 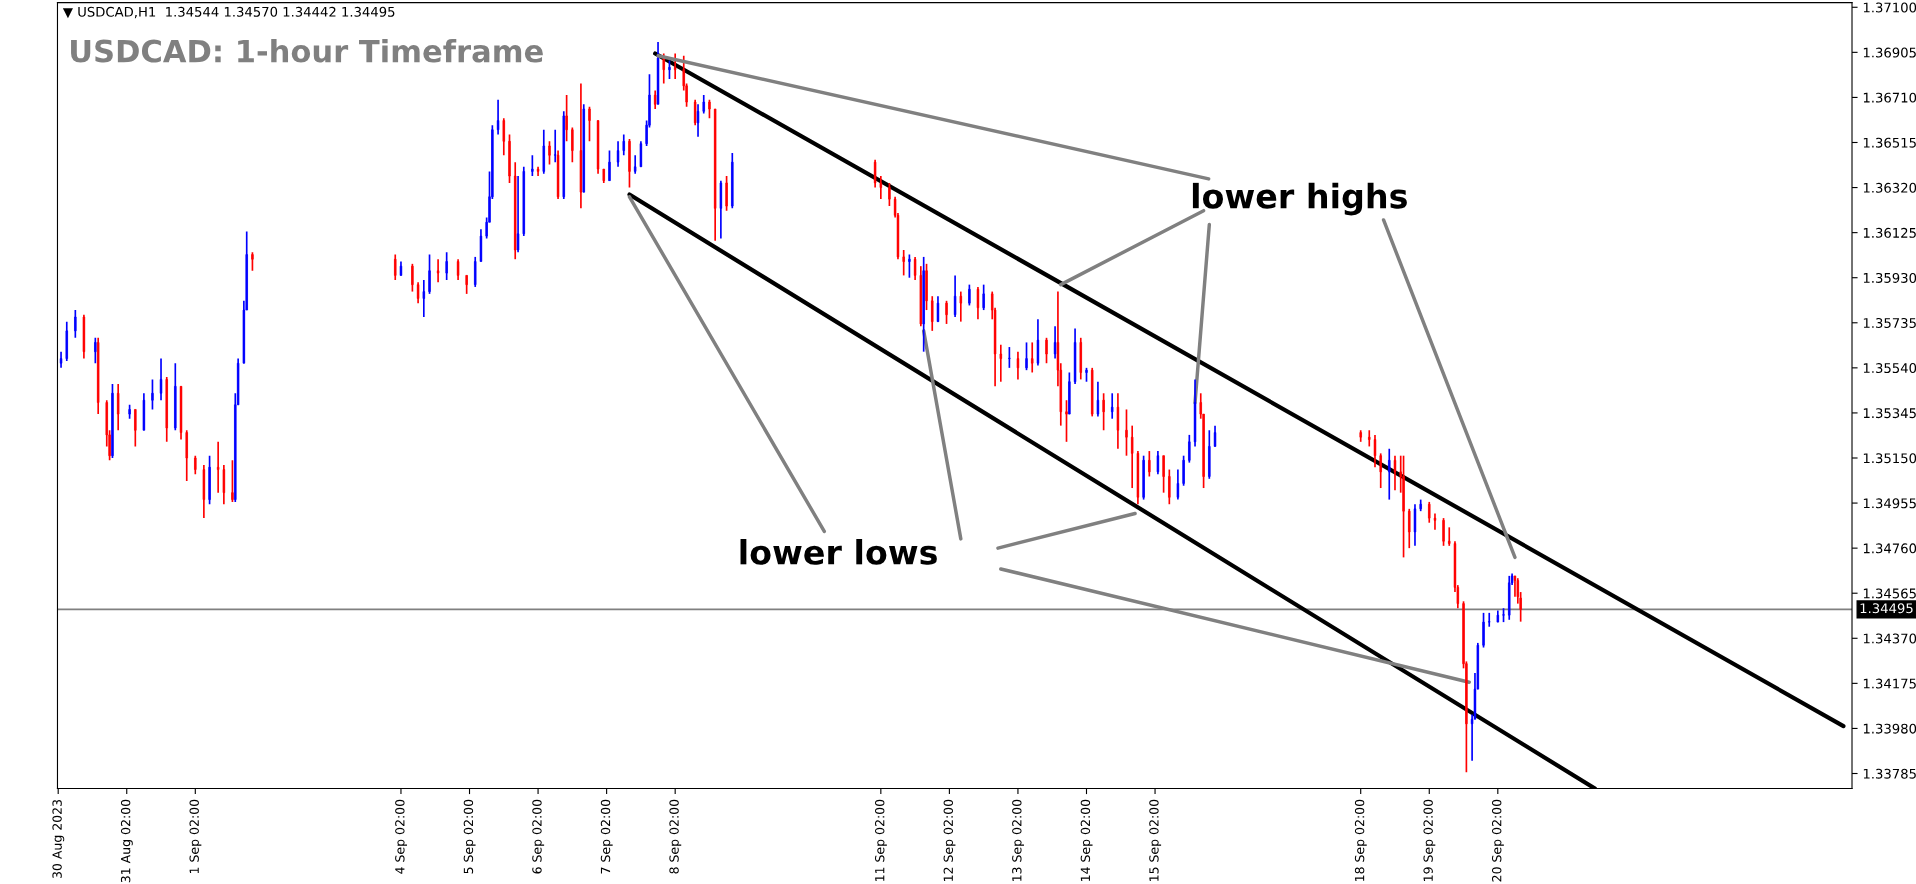 What do you see at coordinates (1889, 368) in the screenshot?
I see `y-tick-label: 1.35540` at bounding box center [1889, 368].